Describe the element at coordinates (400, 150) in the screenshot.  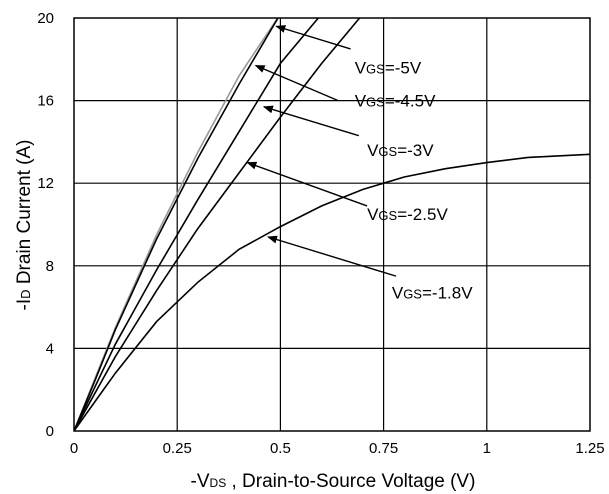
I see `annotation-label-3: VGS=-3V` at that location.